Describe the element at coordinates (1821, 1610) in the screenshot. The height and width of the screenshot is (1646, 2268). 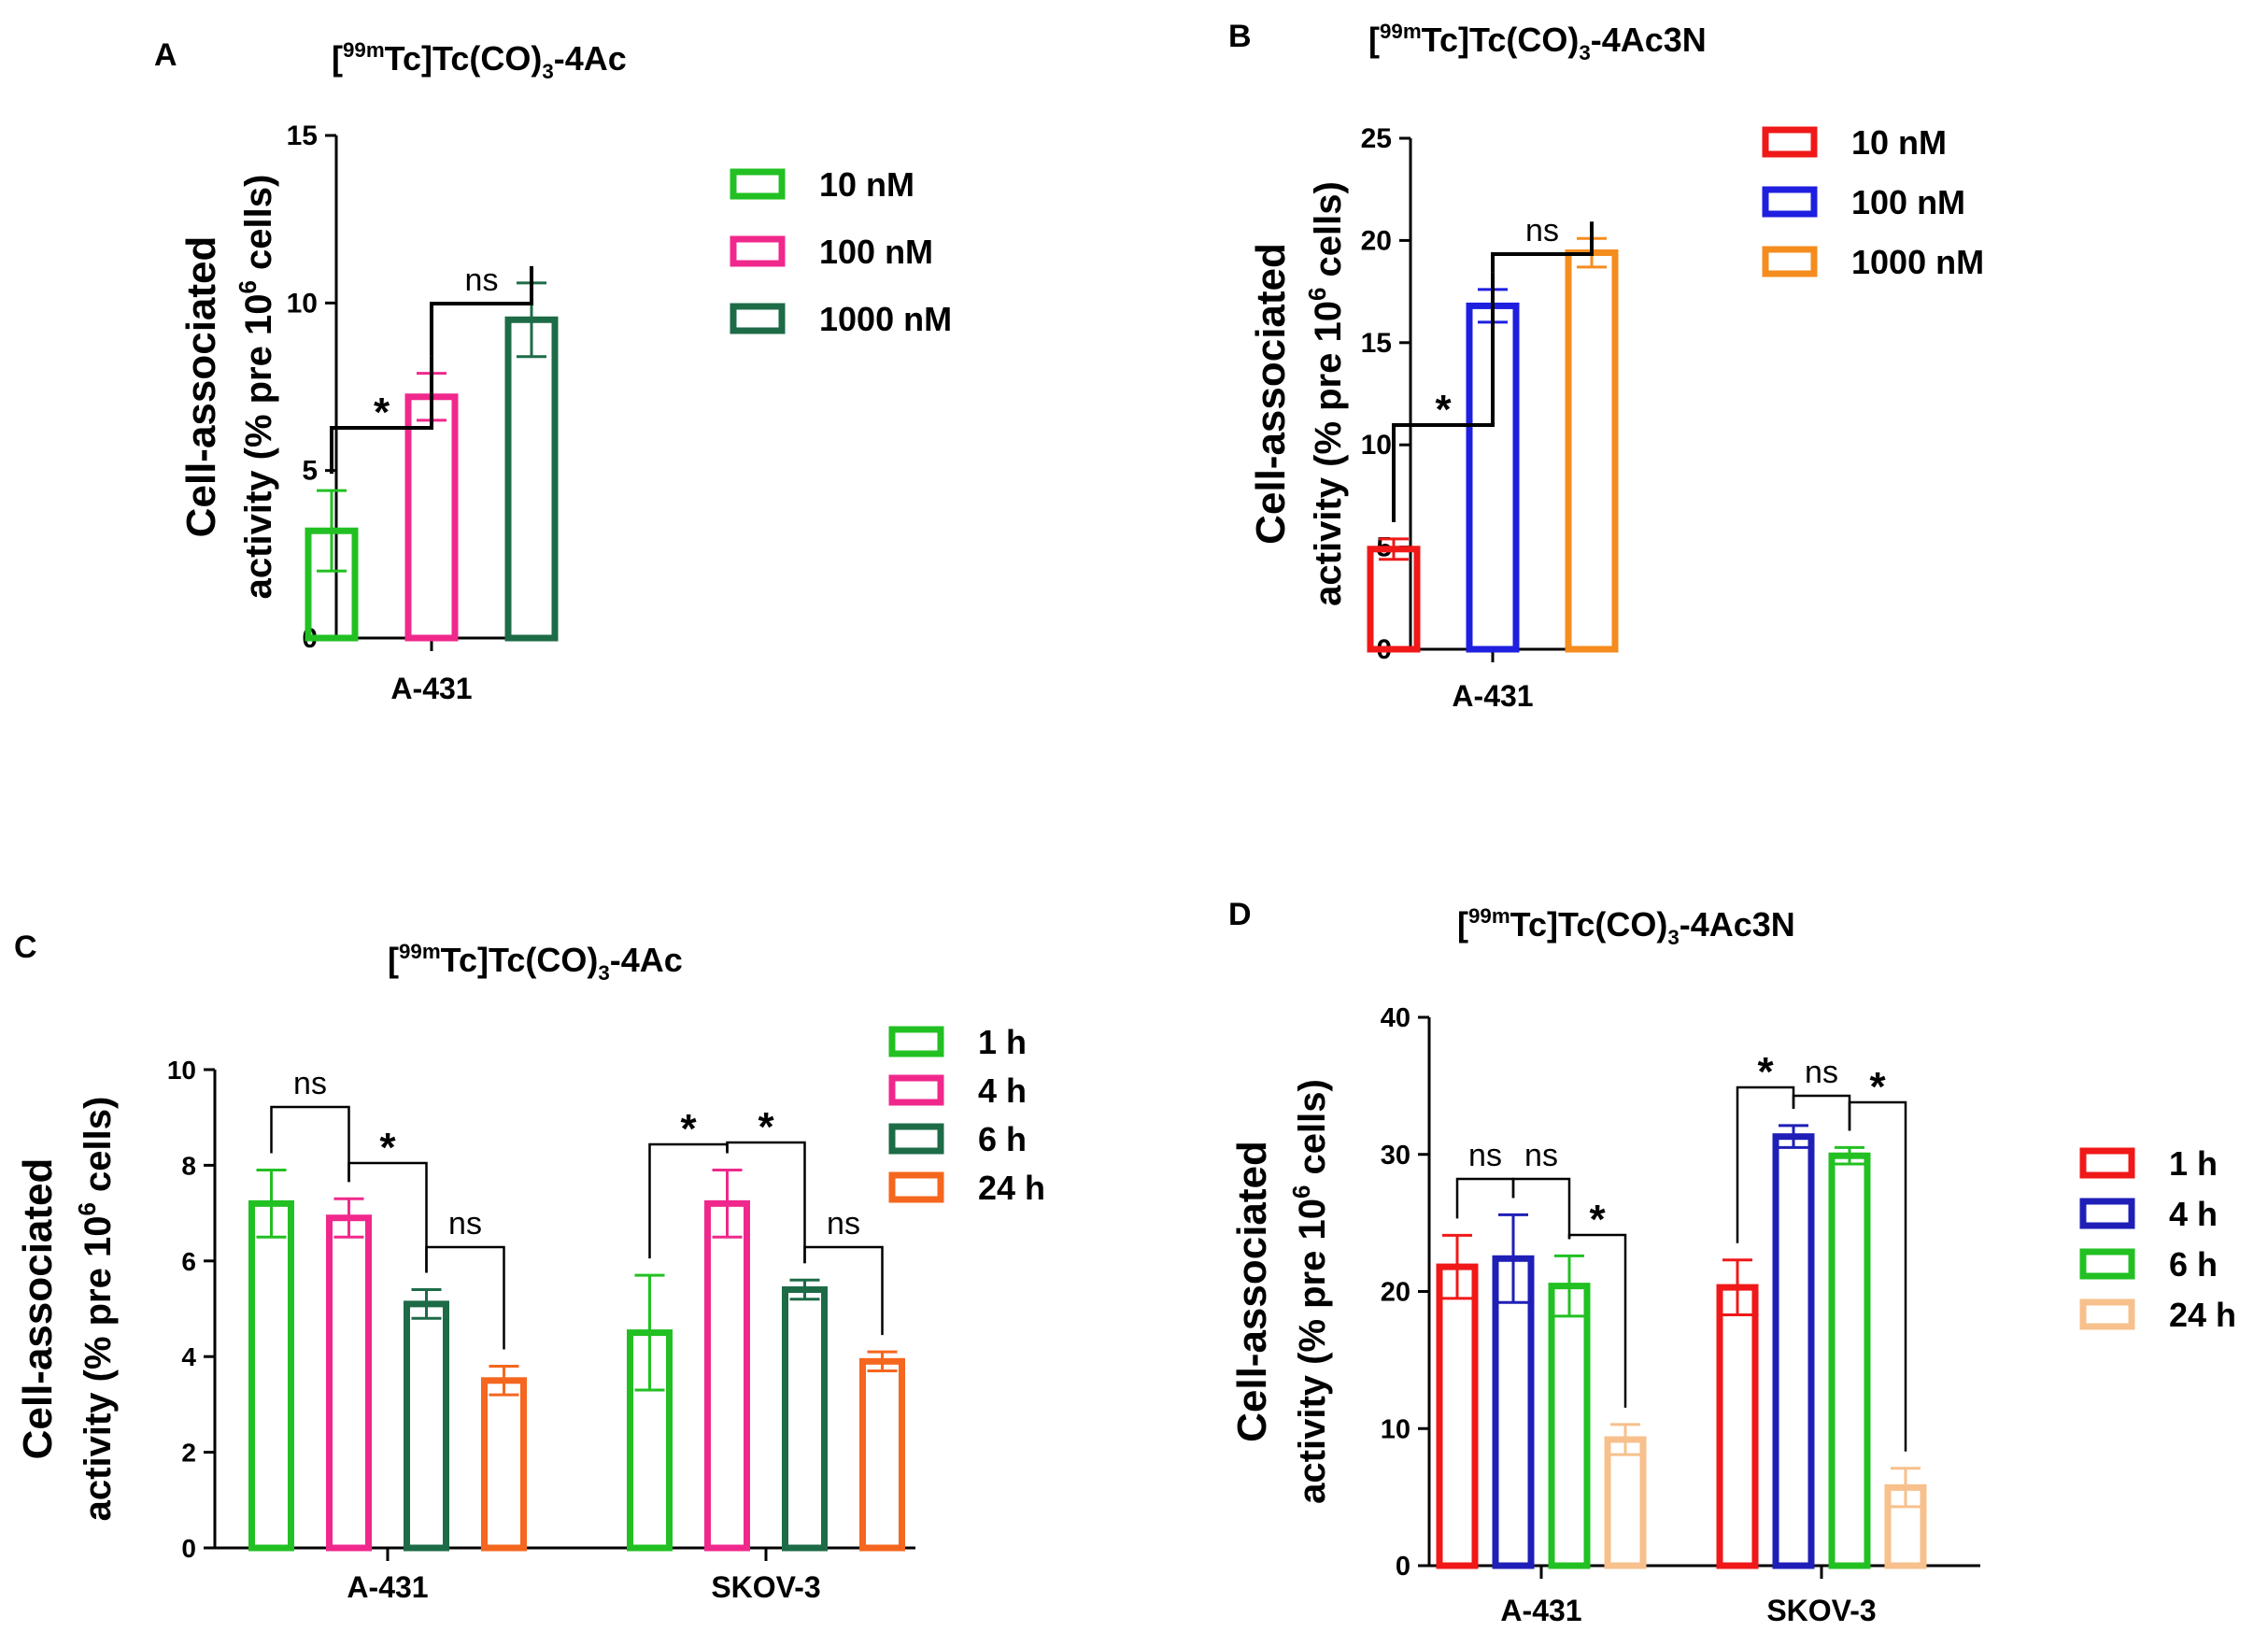
I see `x-tick-label: SKOV-3` at that location.